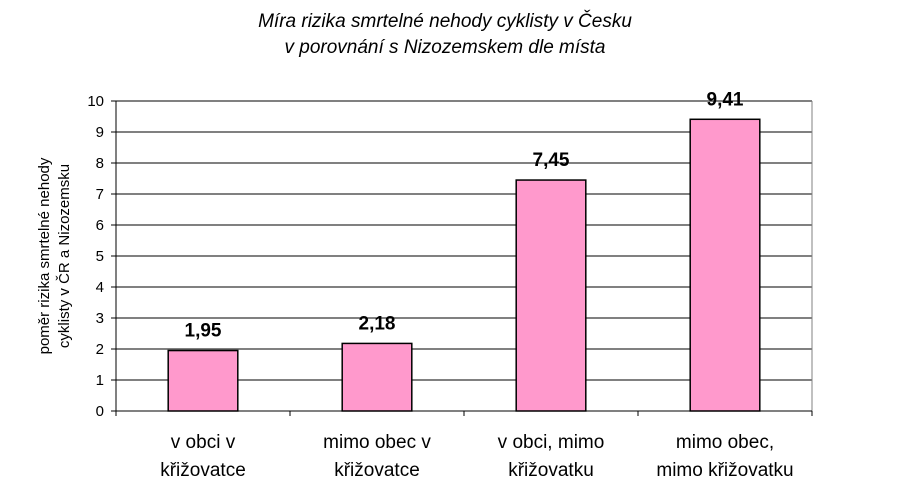 The height and width of the screenshot is (502, 900). Describe the element at coordinates (95, 101) in the screenshot. I see `y-tick-label: 10` at that location.